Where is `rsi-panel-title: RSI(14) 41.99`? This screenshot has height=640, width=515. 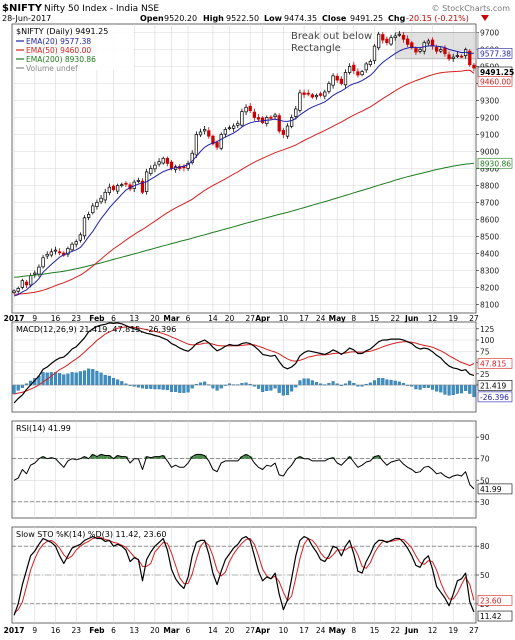
rsi-panel-title: RSI(14) 41.99 is located at coordinates (43, 428).